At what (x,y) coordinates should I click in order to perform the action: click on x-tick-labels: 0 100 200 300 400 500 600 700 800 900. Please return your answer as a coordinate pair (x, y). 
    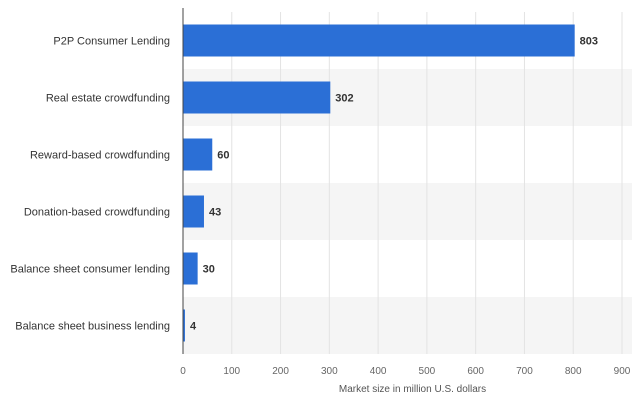
    Looking at the image, I should click on (405, 371).